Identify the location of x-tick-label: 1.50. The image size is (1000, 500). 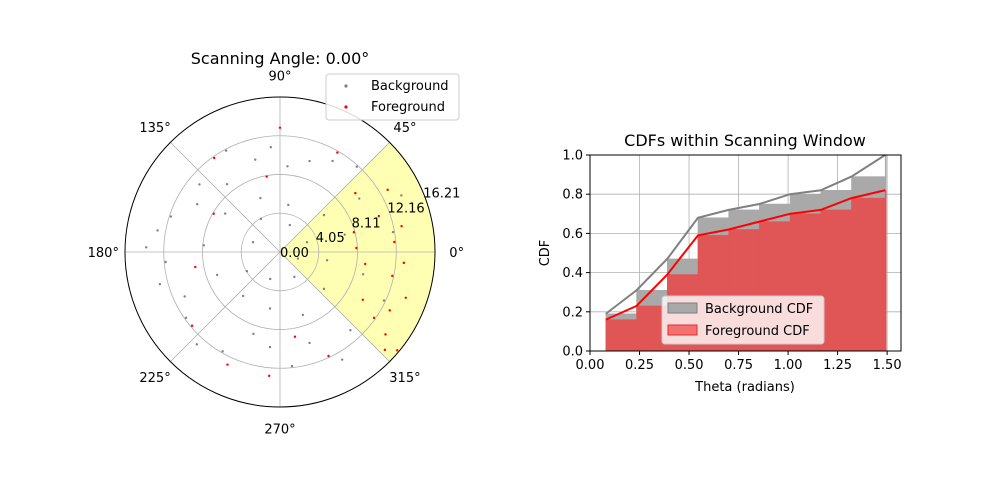
(887, 365).